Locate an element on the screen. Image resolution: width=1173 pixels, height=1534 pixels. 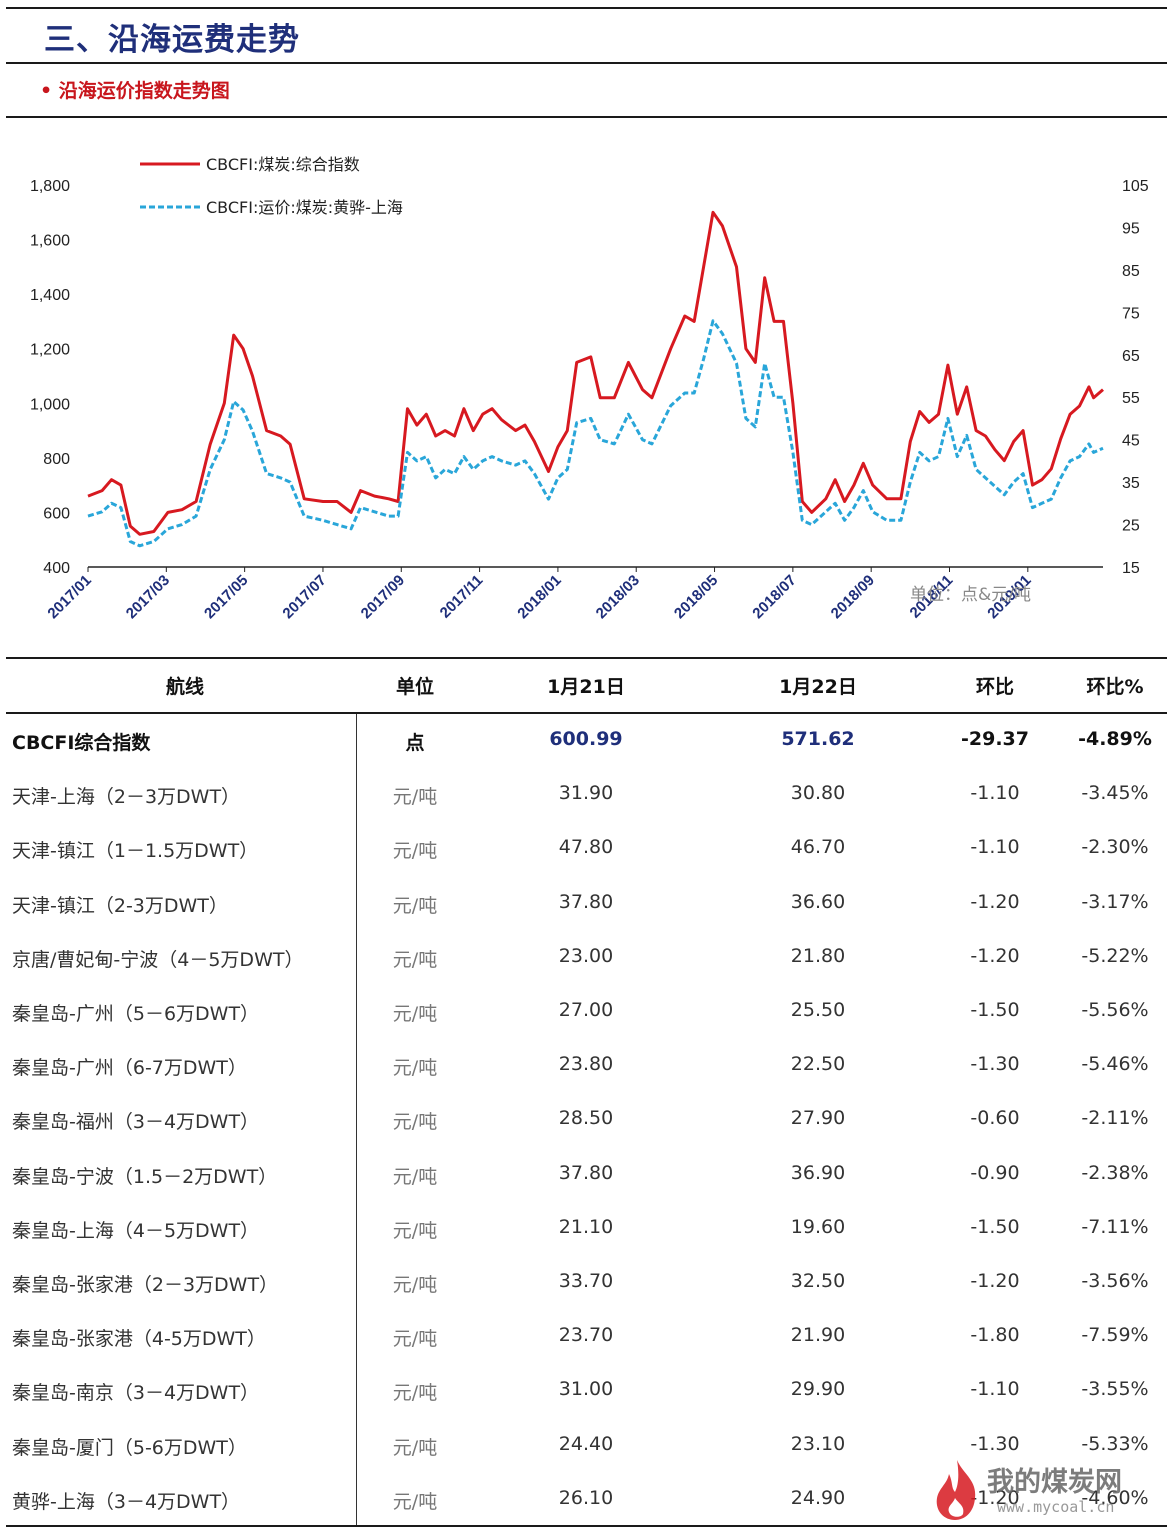
cell-d1: 27.00 is located at coordinates (586, 1010).